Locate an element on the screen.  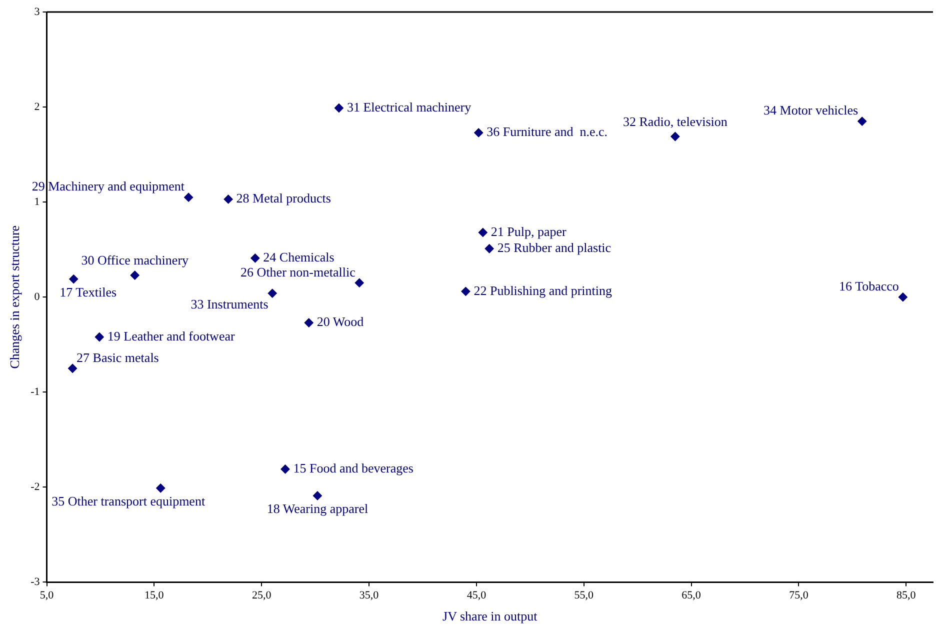
y-tick-label: 3 is located at coordinates (37, 12).